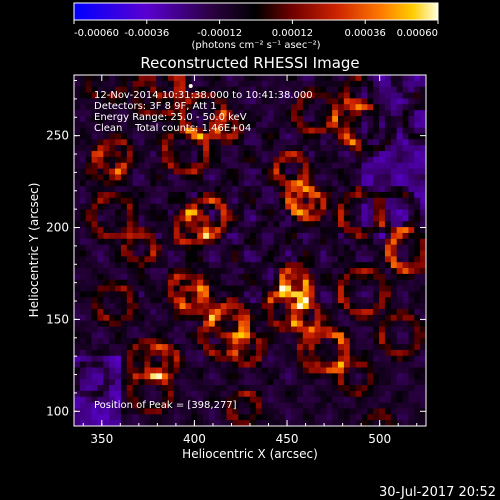  I want to click on colorbar-tick-label: -0.00036, so click(146, 33).